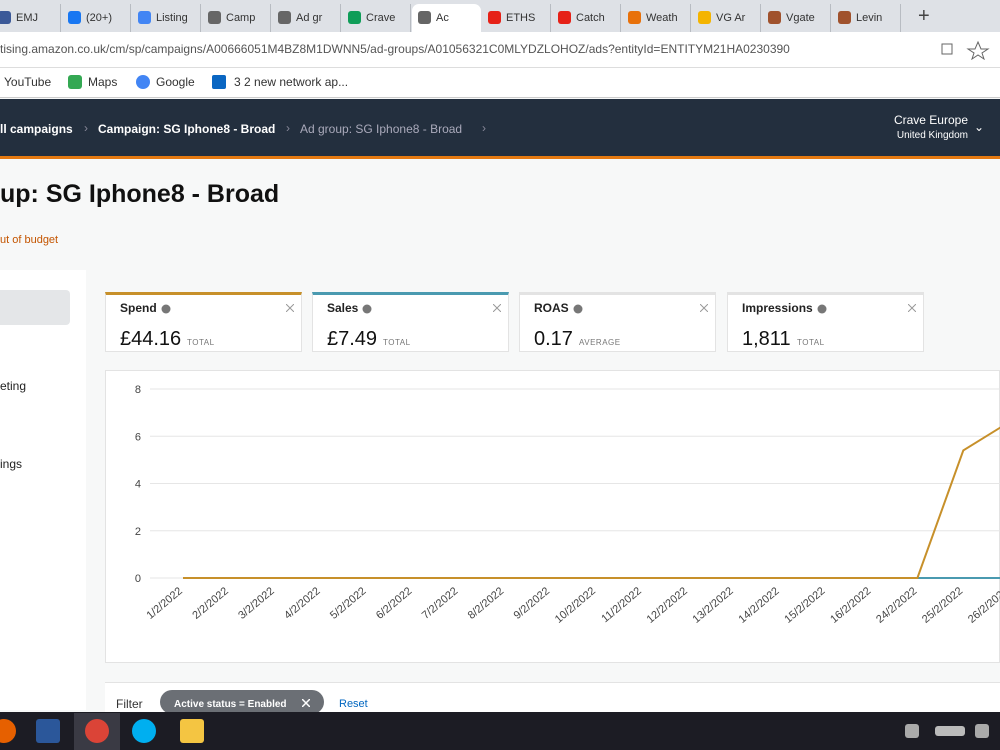 This screenshot has width=1000, height=750. Describe the element at coordinates (932, 135) in the screenshot. I see `account-region: United Kingdom` at that location.